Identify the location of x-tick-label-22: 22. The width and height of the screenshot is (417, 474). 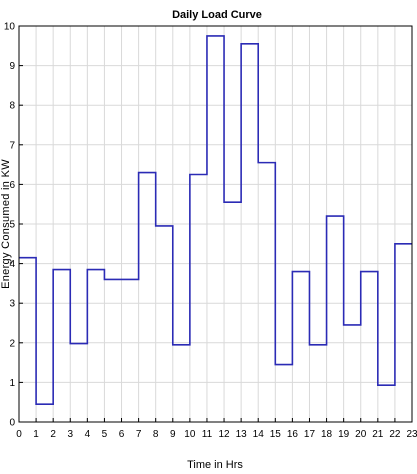
(395, 434).